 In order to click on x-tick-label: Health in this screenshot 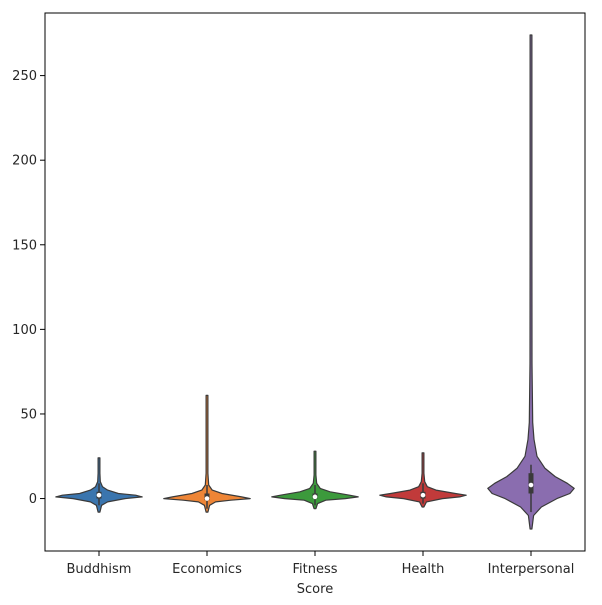, I will do `click(423, 569)`.